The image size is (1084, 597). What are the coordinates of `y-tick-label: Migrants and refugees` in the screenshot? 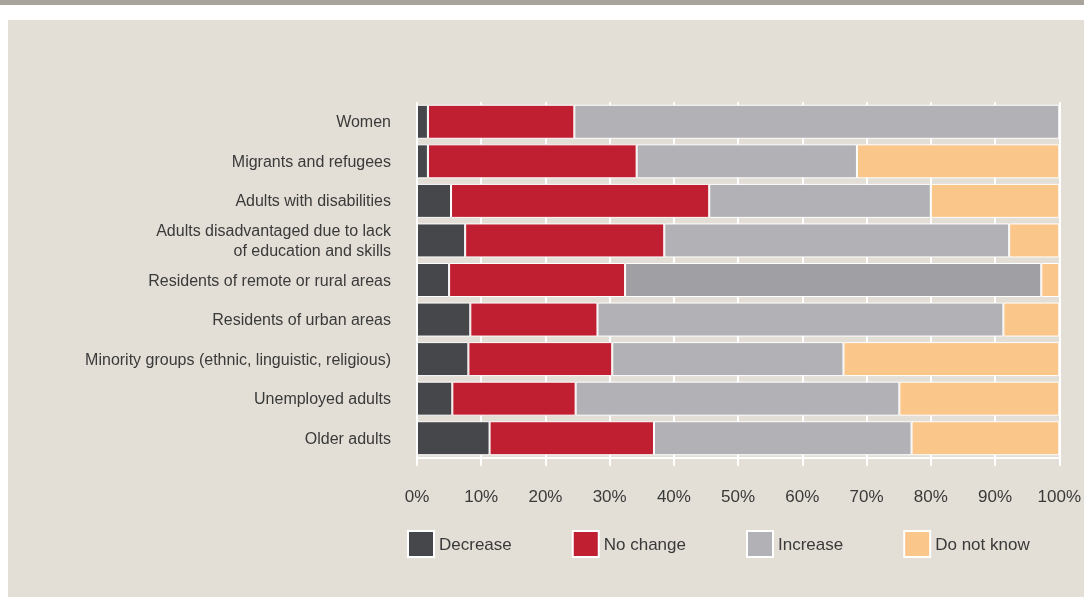 It's located at (311, 161).